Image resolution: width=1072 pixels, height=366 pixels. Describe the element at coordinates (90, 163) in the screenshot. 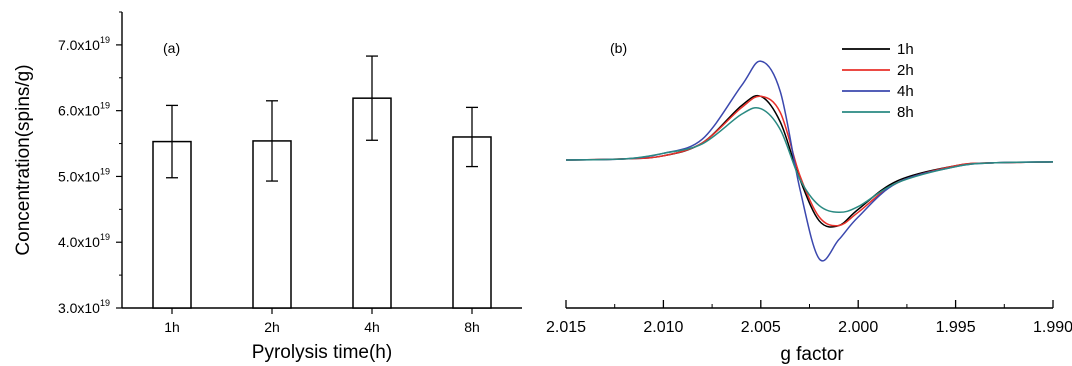

I see `panel-a-y-ticks: 3.0x10¹⁹ 4.0x10¹⁹ 5.0x10¹⁹ 6.0x10¹⁹ 7.0x10¹⁹` at that location.